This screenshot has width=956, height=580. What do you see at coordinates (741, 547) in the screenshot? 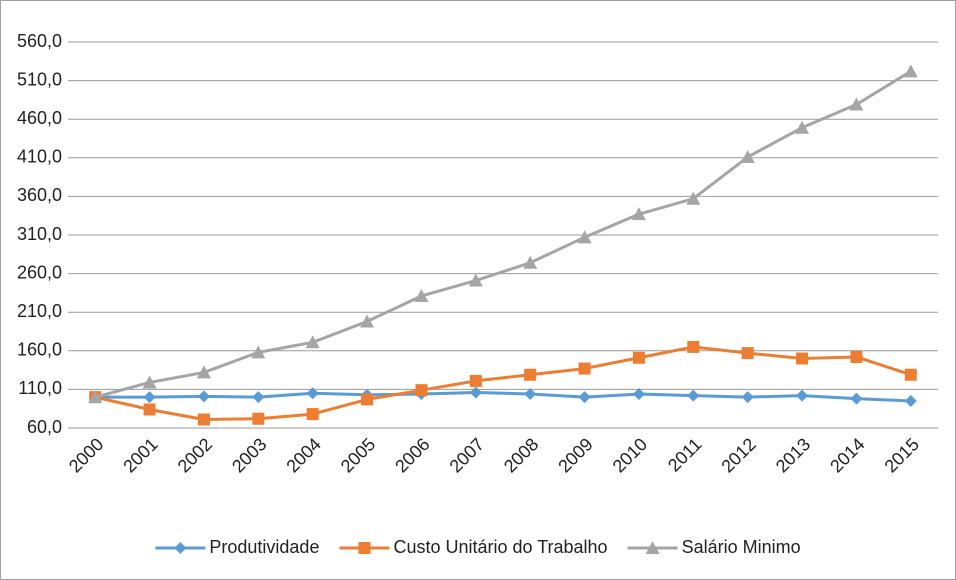
I see `legend-label: Salário Minimo` at bounding box center [741, 547].